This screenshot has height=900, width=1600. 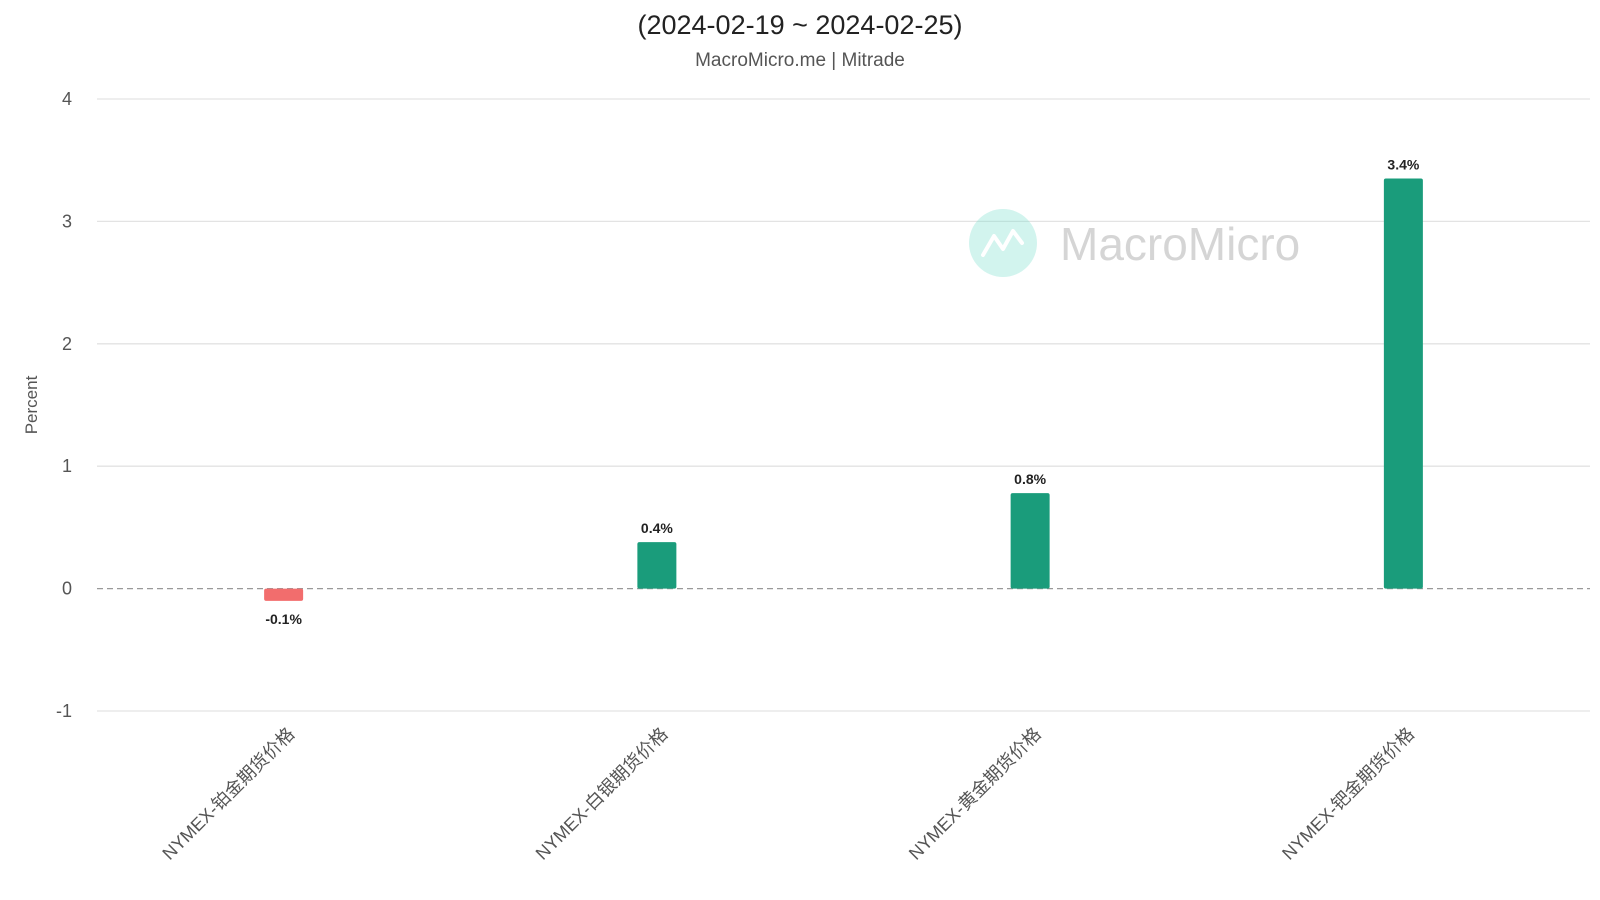 What do you see at coordinates (1403, 165) in the screenshot?
I see `data-label: 3.4%` at bounding box center [1403, 165].